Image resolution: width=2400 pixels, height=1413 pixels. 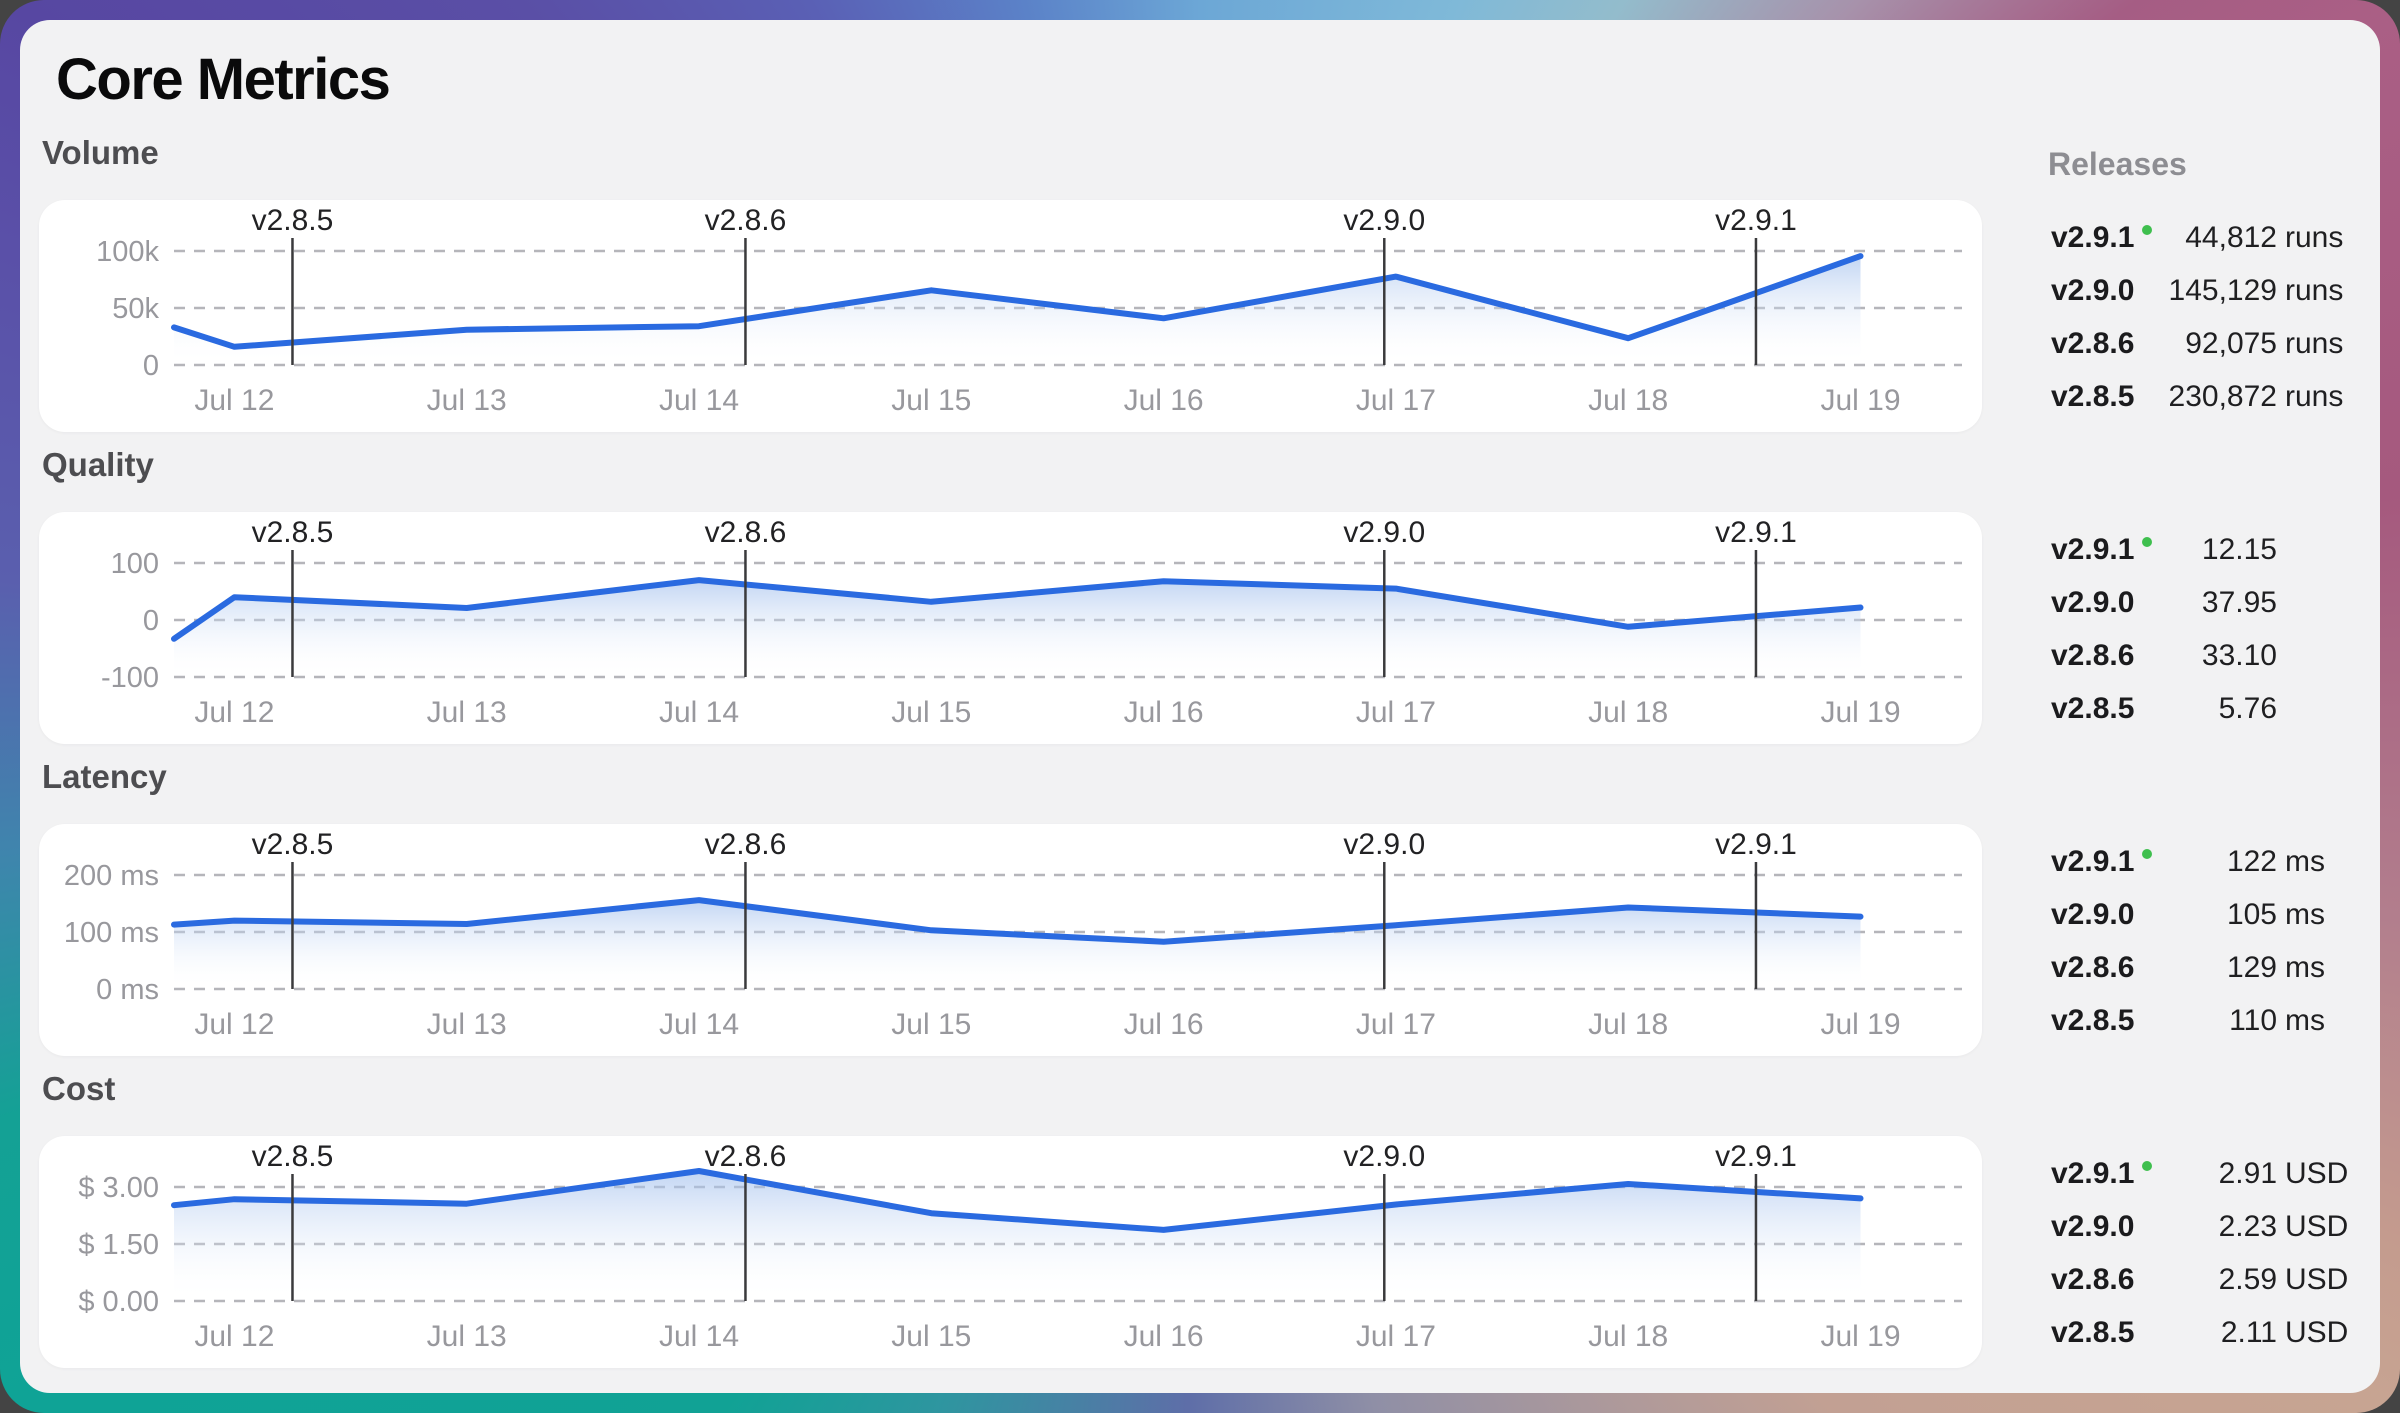 I want to click on y-axis-tick-label: 100 ms, so click(x=111, y=933).